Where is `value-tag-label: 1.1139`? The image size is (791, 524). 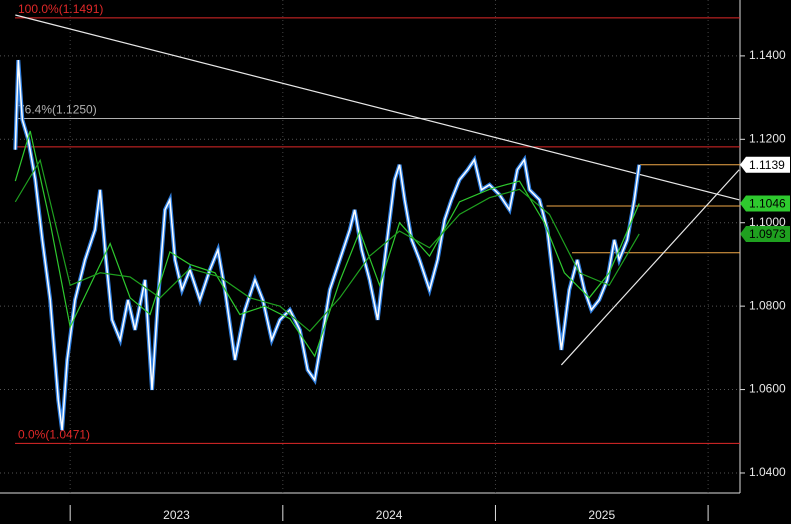
value-tag-label: 1.1139 is located at coordinates (767, 165).